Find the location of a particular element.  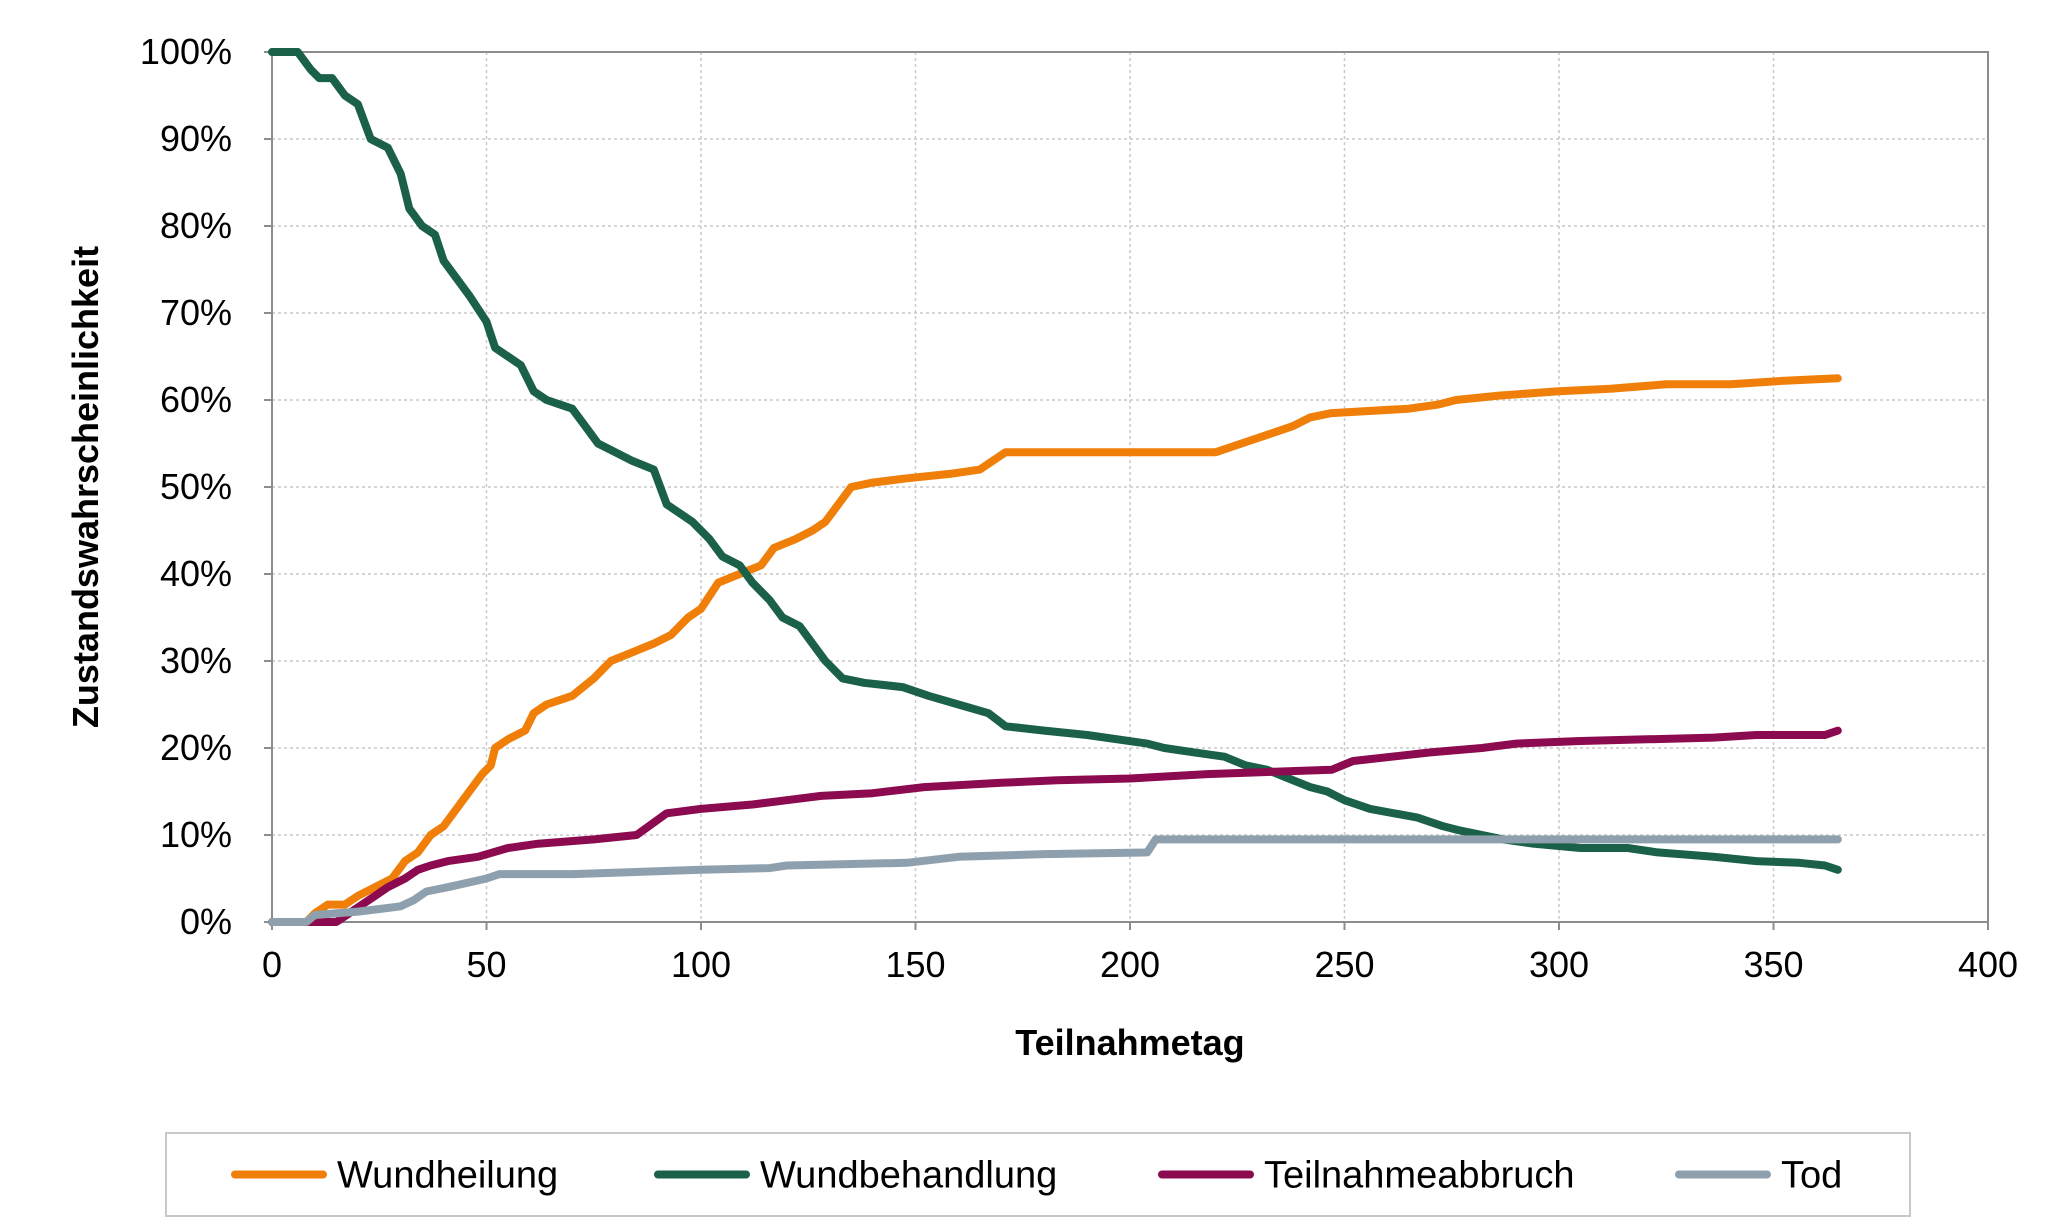

x-axis-ticks: 0 50 100 150 200 250 300 350 400 is located at coordinates (1140, 953).